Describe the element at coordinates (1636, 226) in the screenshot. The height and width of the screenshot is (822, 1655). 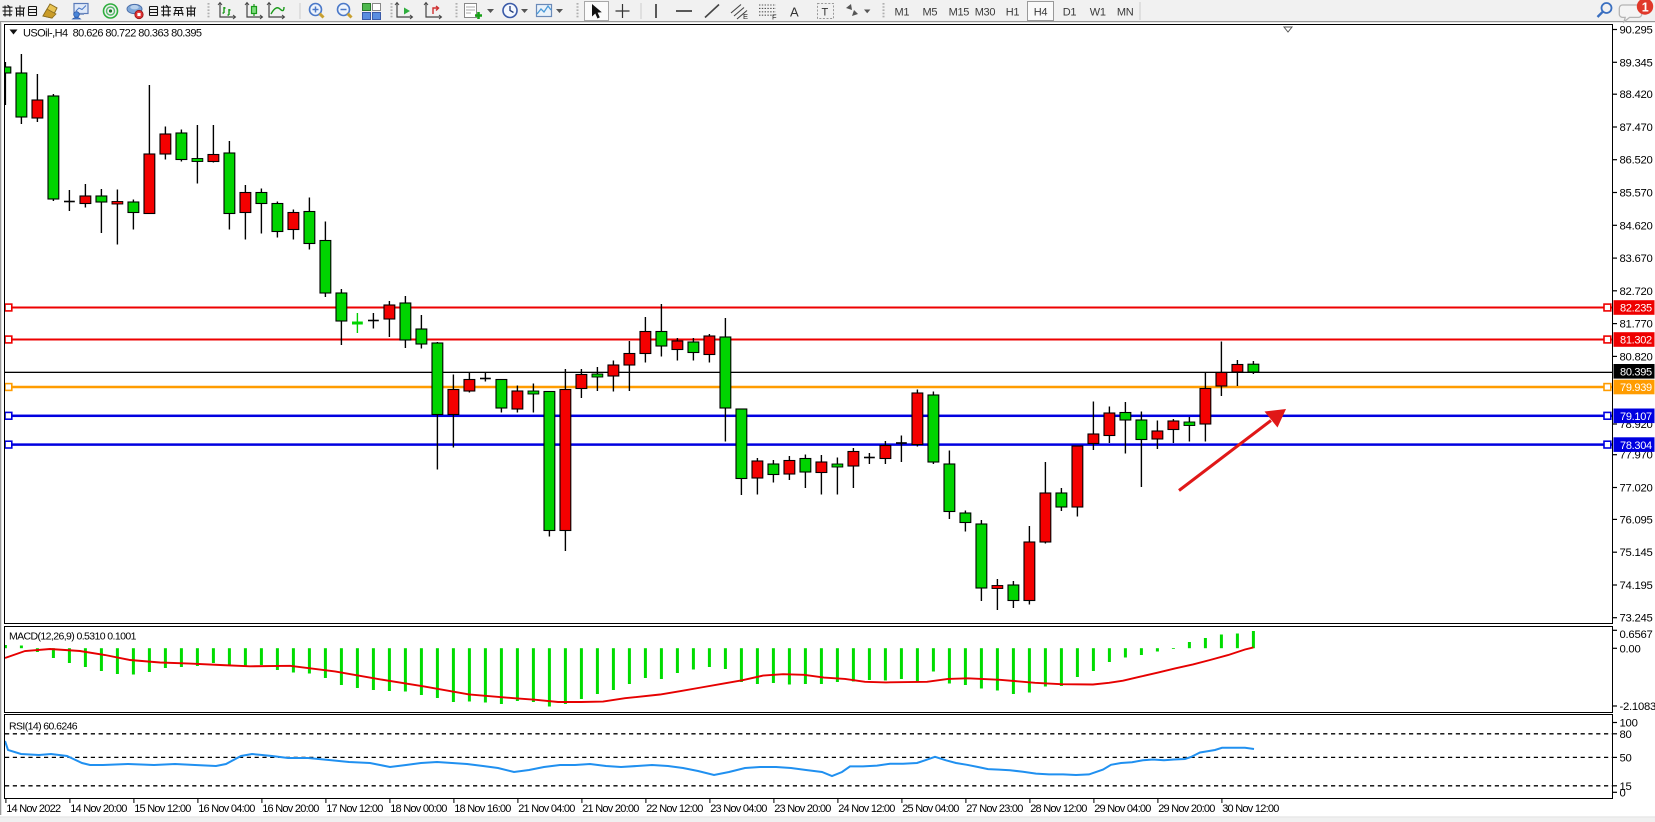
I see `svg-text: 84.620` at that location.